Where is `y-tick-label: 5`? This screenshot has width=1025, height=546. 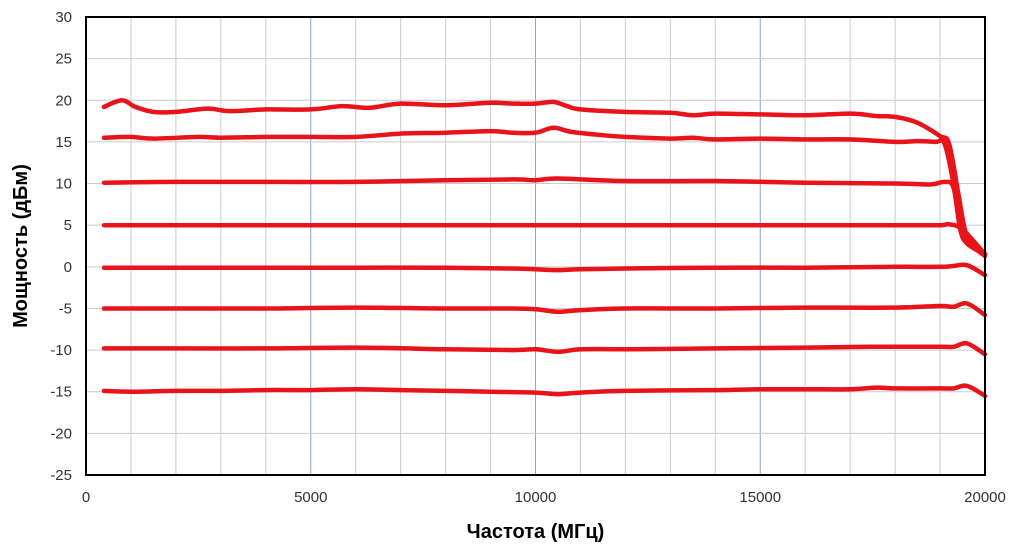 y-tick-label: 5 is located at coordinates (68, 225).